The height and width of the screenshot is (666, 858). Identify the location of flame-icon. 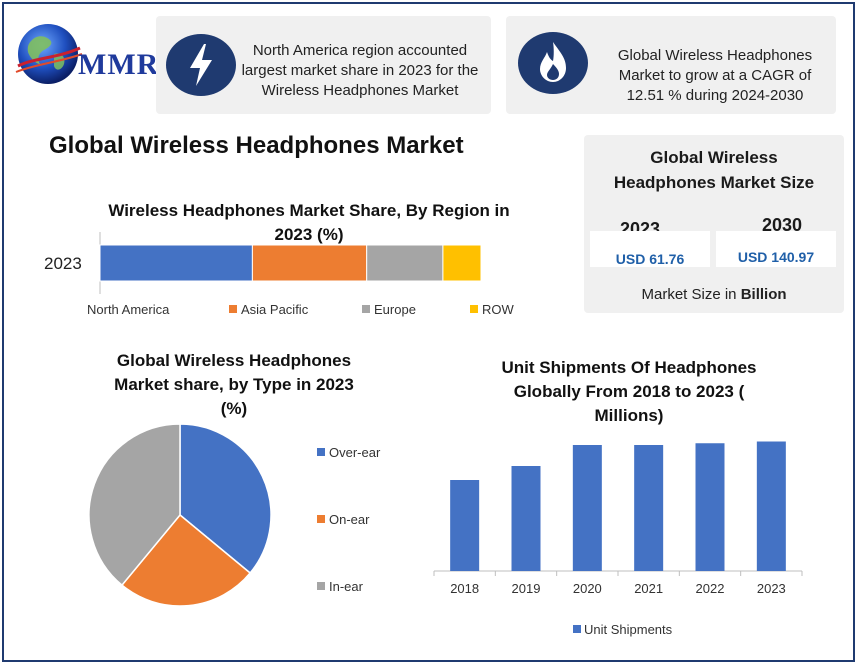
(553, 63).